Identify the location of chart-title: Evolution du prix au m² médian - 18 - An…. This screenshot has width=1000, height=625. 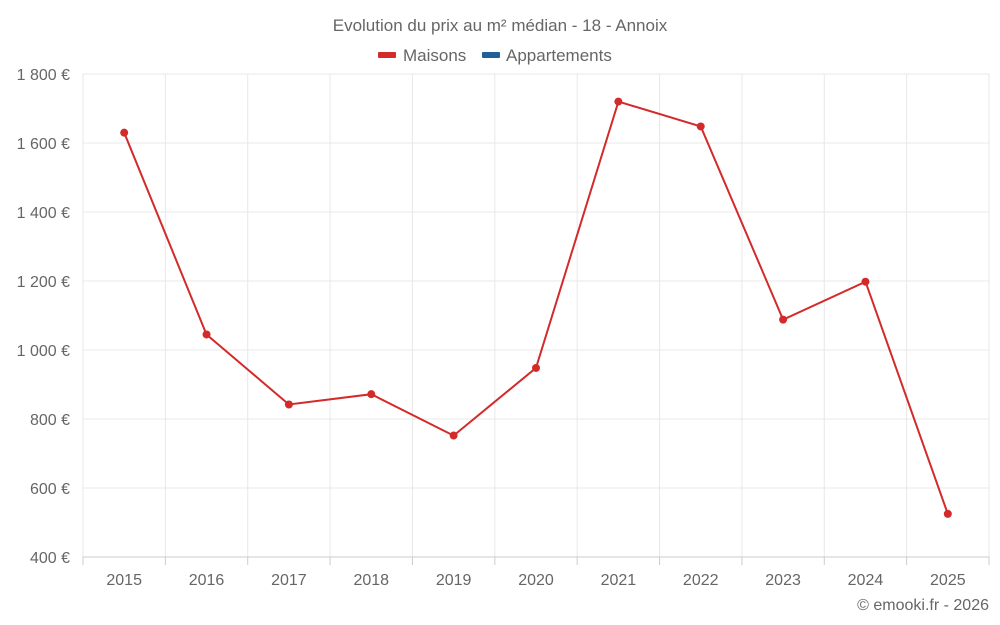
(500, 25).